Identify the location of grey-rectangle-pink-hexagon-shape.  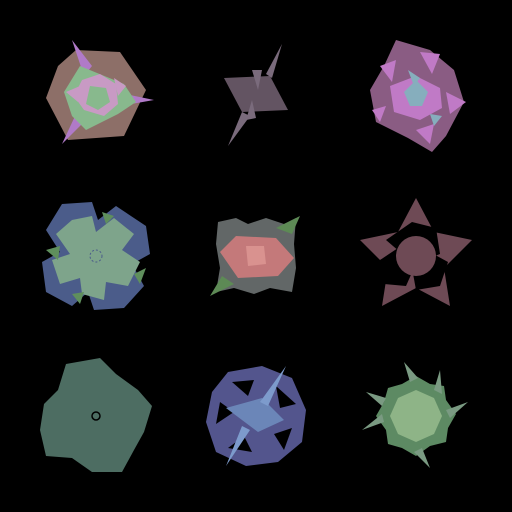
(255, 256).